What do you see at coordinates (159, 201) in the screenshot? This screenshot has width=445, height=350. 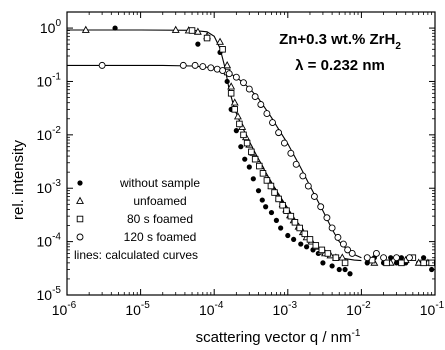 I see `legend-label: unfoamed` at bounding box center [159, 201].